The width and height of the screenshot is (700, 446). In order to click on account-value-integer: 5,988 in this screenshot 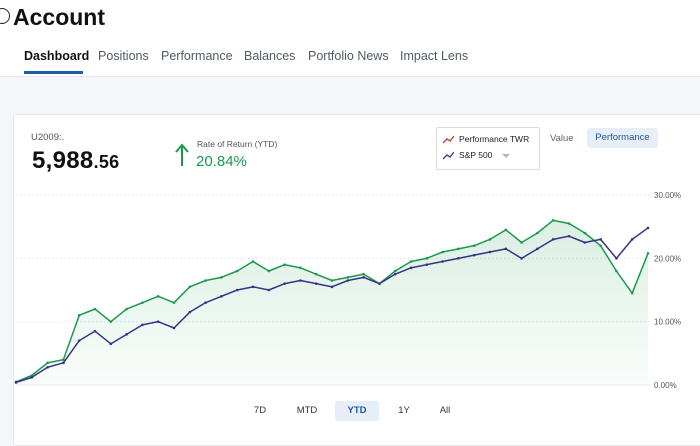, I will do `click(63, 160)`.